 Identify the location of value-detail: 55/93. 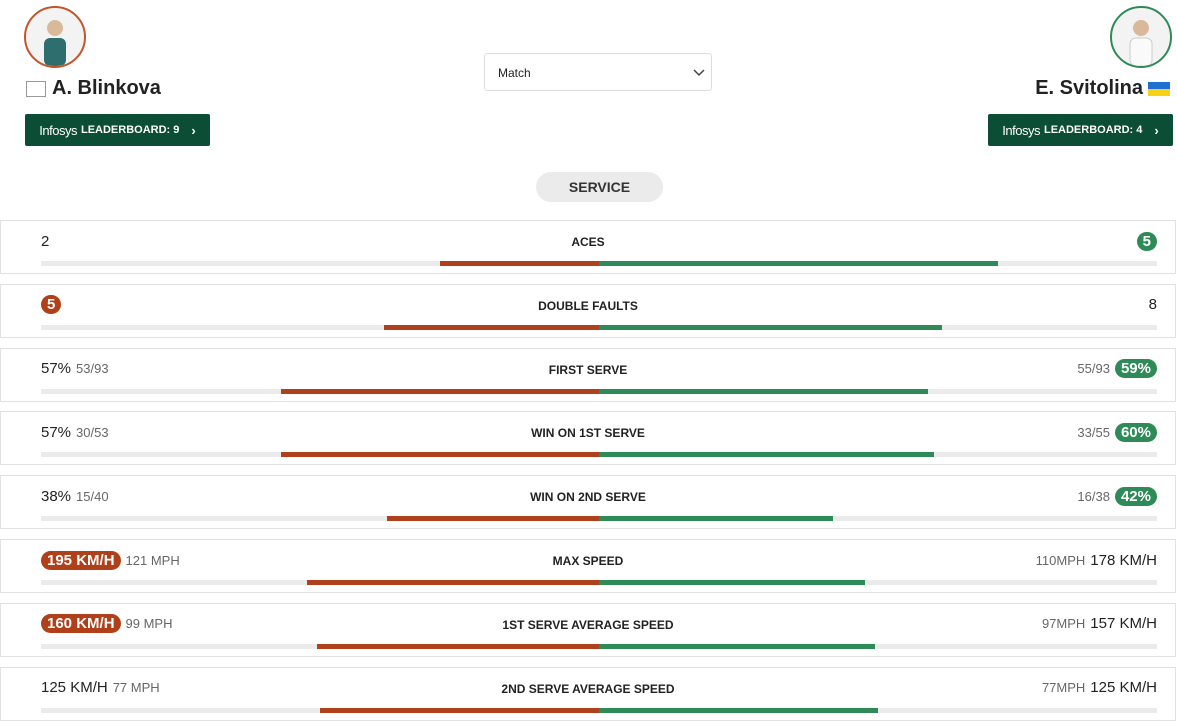
(1093, 369).